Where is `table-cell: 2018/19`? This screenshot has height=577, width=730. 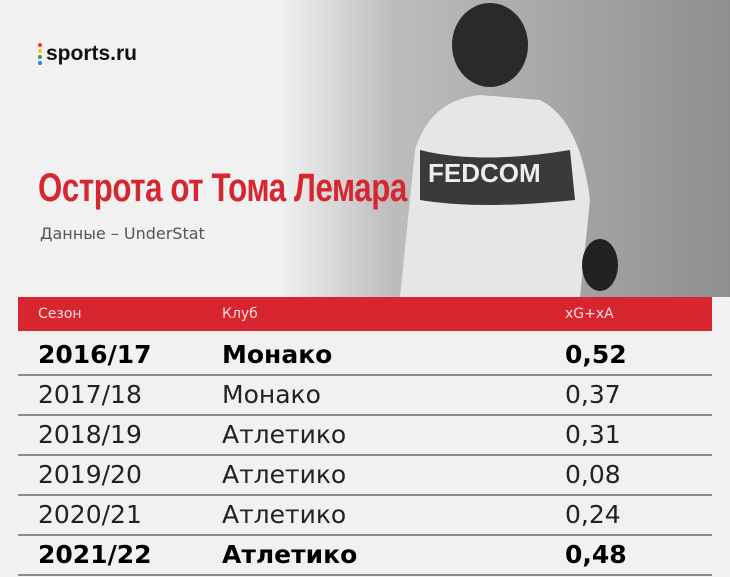
table-cell: 2018/19 is located at coordinates (90, 434).